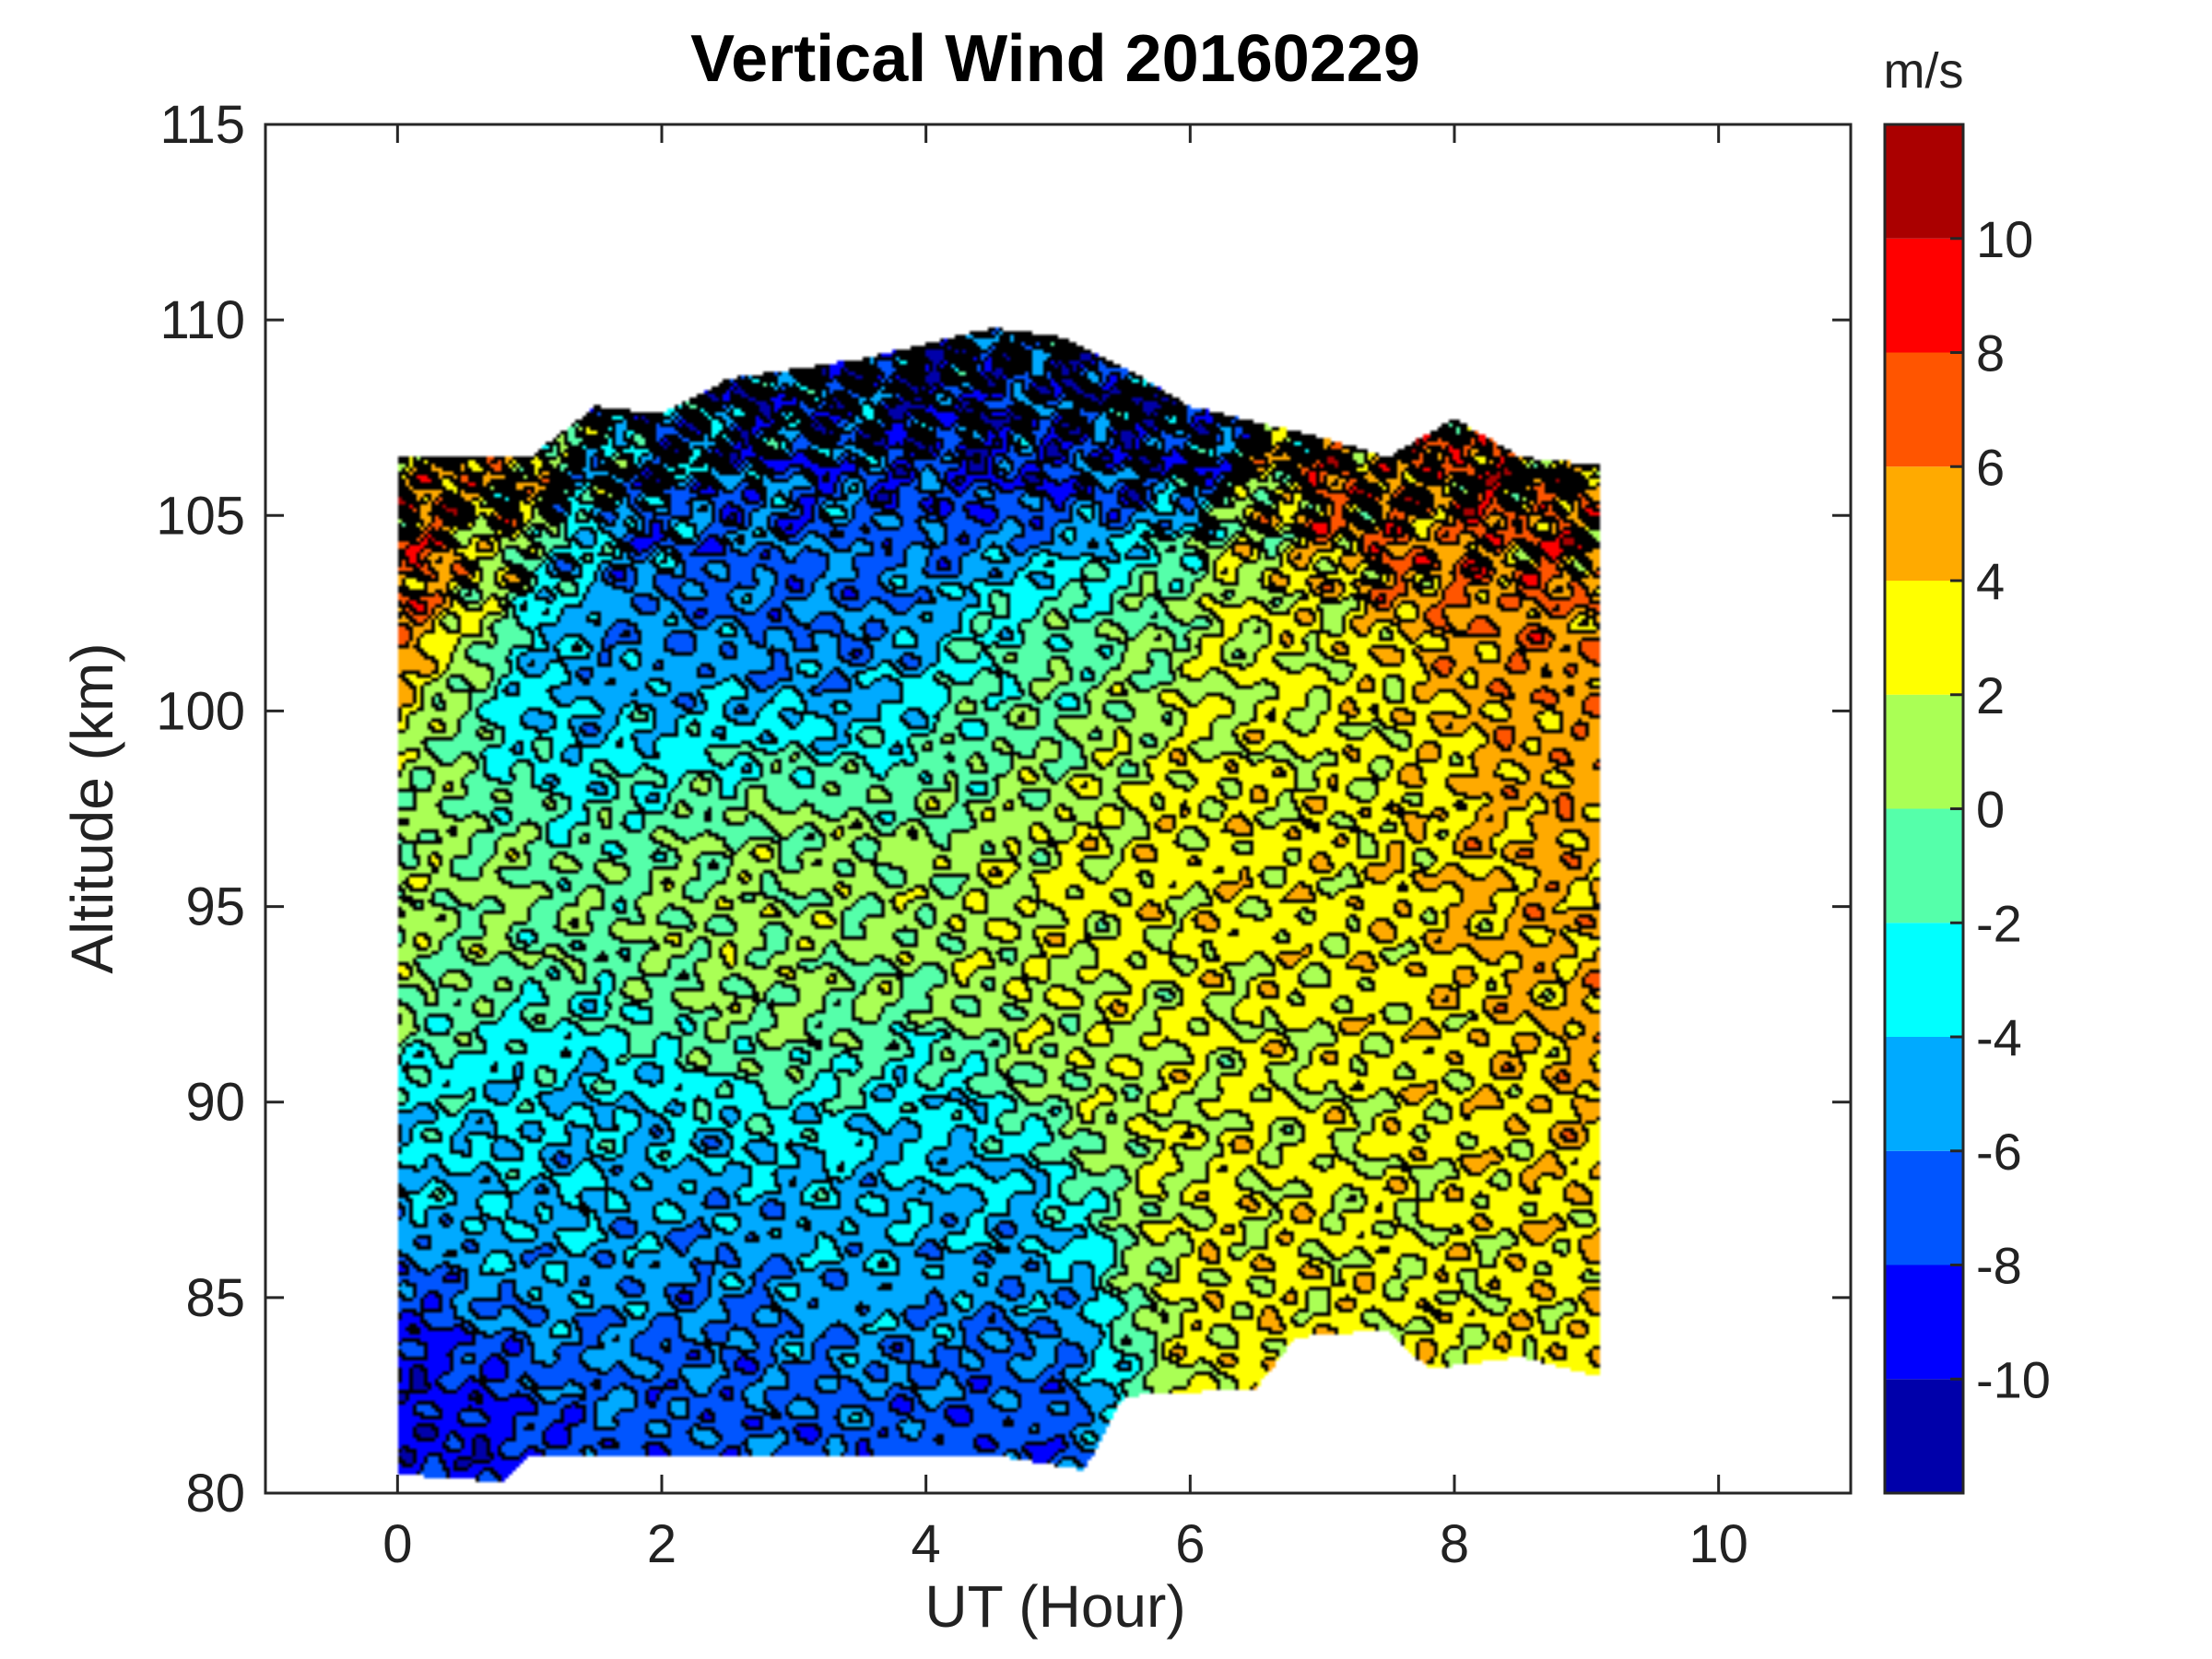  Describe the element at coordinates (1055, 59) in the screenshot. I see `chart-title: Vertical Wind 20160229` at that location.